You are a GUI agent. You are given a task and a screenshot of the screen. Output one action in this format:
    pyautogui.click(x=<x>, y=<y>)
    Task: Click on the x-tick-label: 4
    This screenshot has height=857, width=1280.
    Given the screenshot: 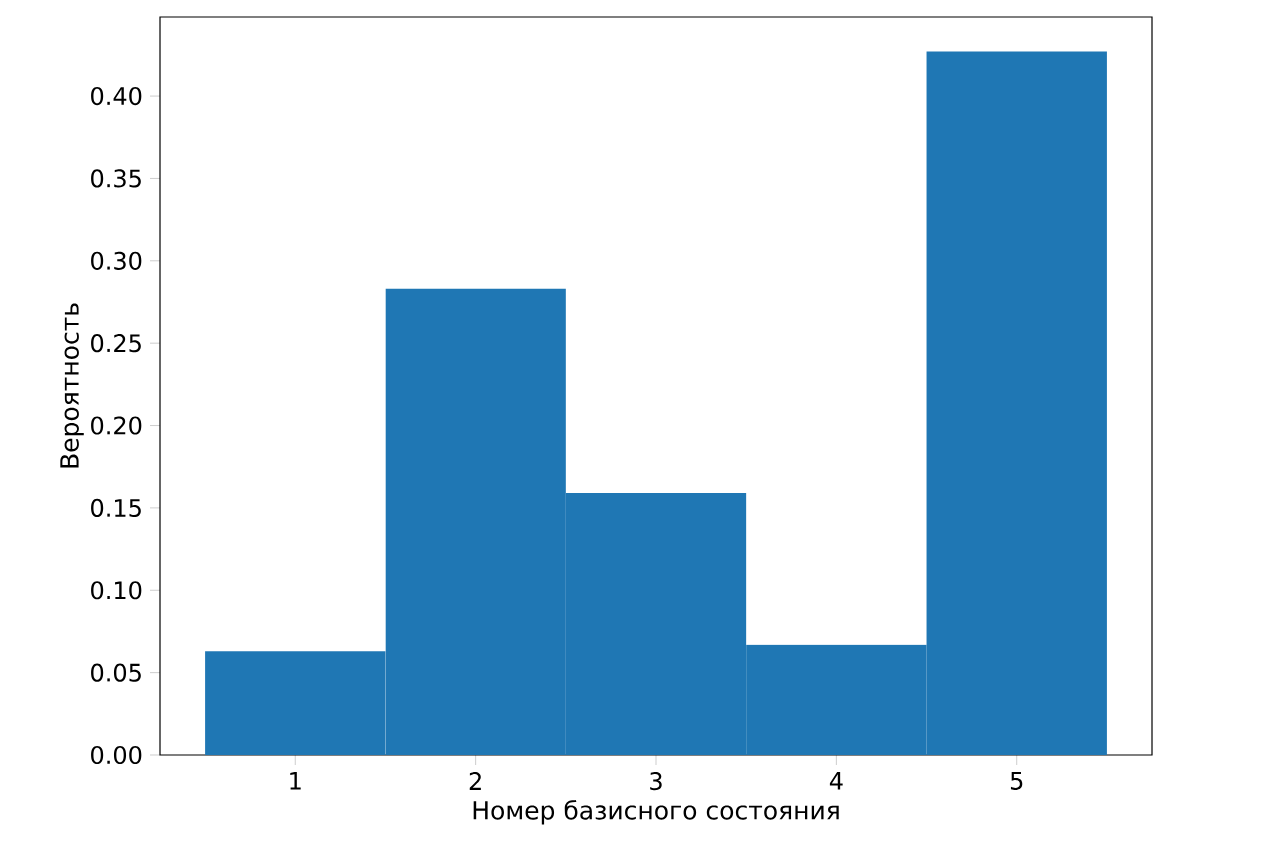 What is the action you would take?
    pyautogui.click(x=836, y=781)
    